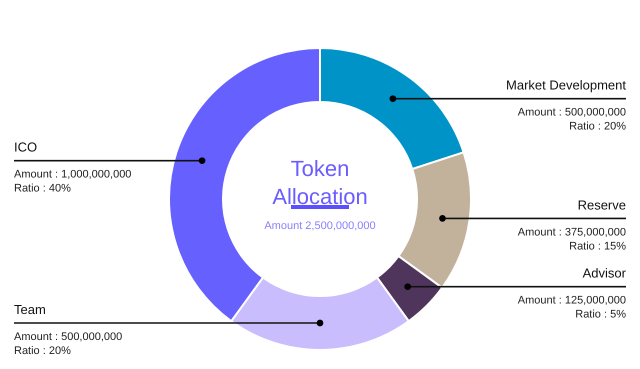  What do you see at coordinates (26, 147) in the screenshot?
I see `slice-label: ICO` at bounding box center [26, 147].